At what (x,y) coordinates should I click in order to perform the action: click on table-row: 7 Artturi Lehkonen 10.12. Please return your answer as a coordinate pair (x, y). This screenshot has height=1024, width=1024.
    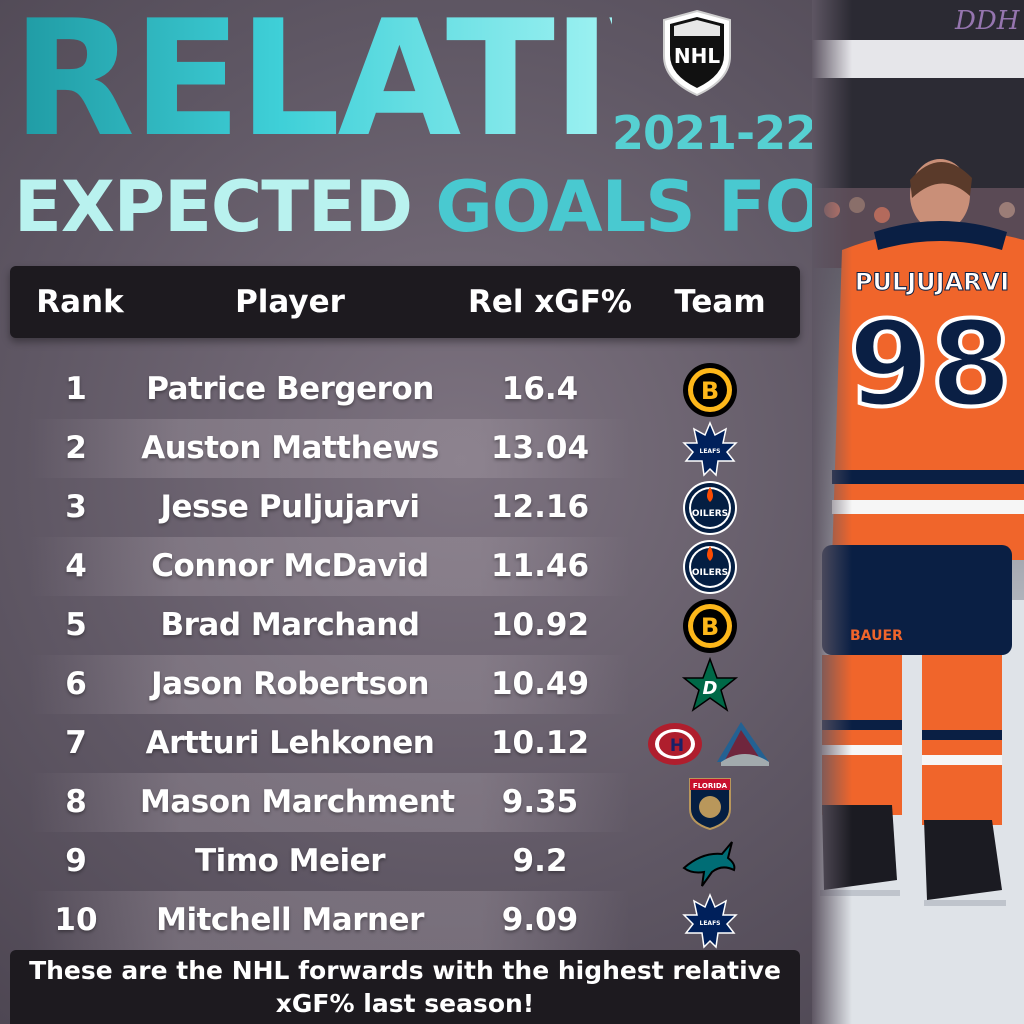
    Looking at the image, I should click on (330, 743).